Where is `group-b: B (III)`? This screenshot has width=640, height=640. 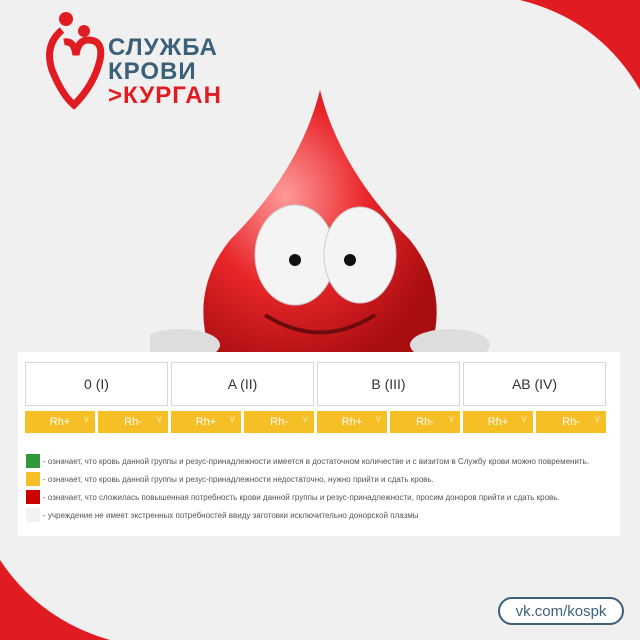 group-b: B (III) is located at coordinates (388, 384).